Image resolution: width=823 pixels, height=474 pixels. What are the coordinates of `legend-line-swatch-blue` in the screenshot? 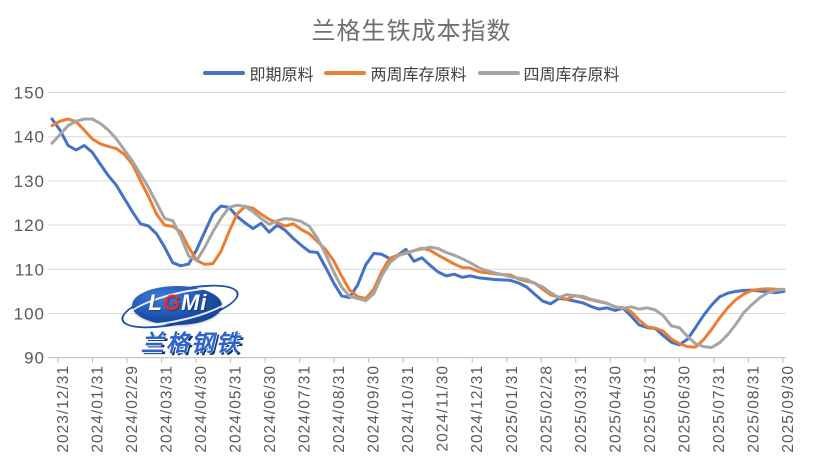 It's located at (224, 73).